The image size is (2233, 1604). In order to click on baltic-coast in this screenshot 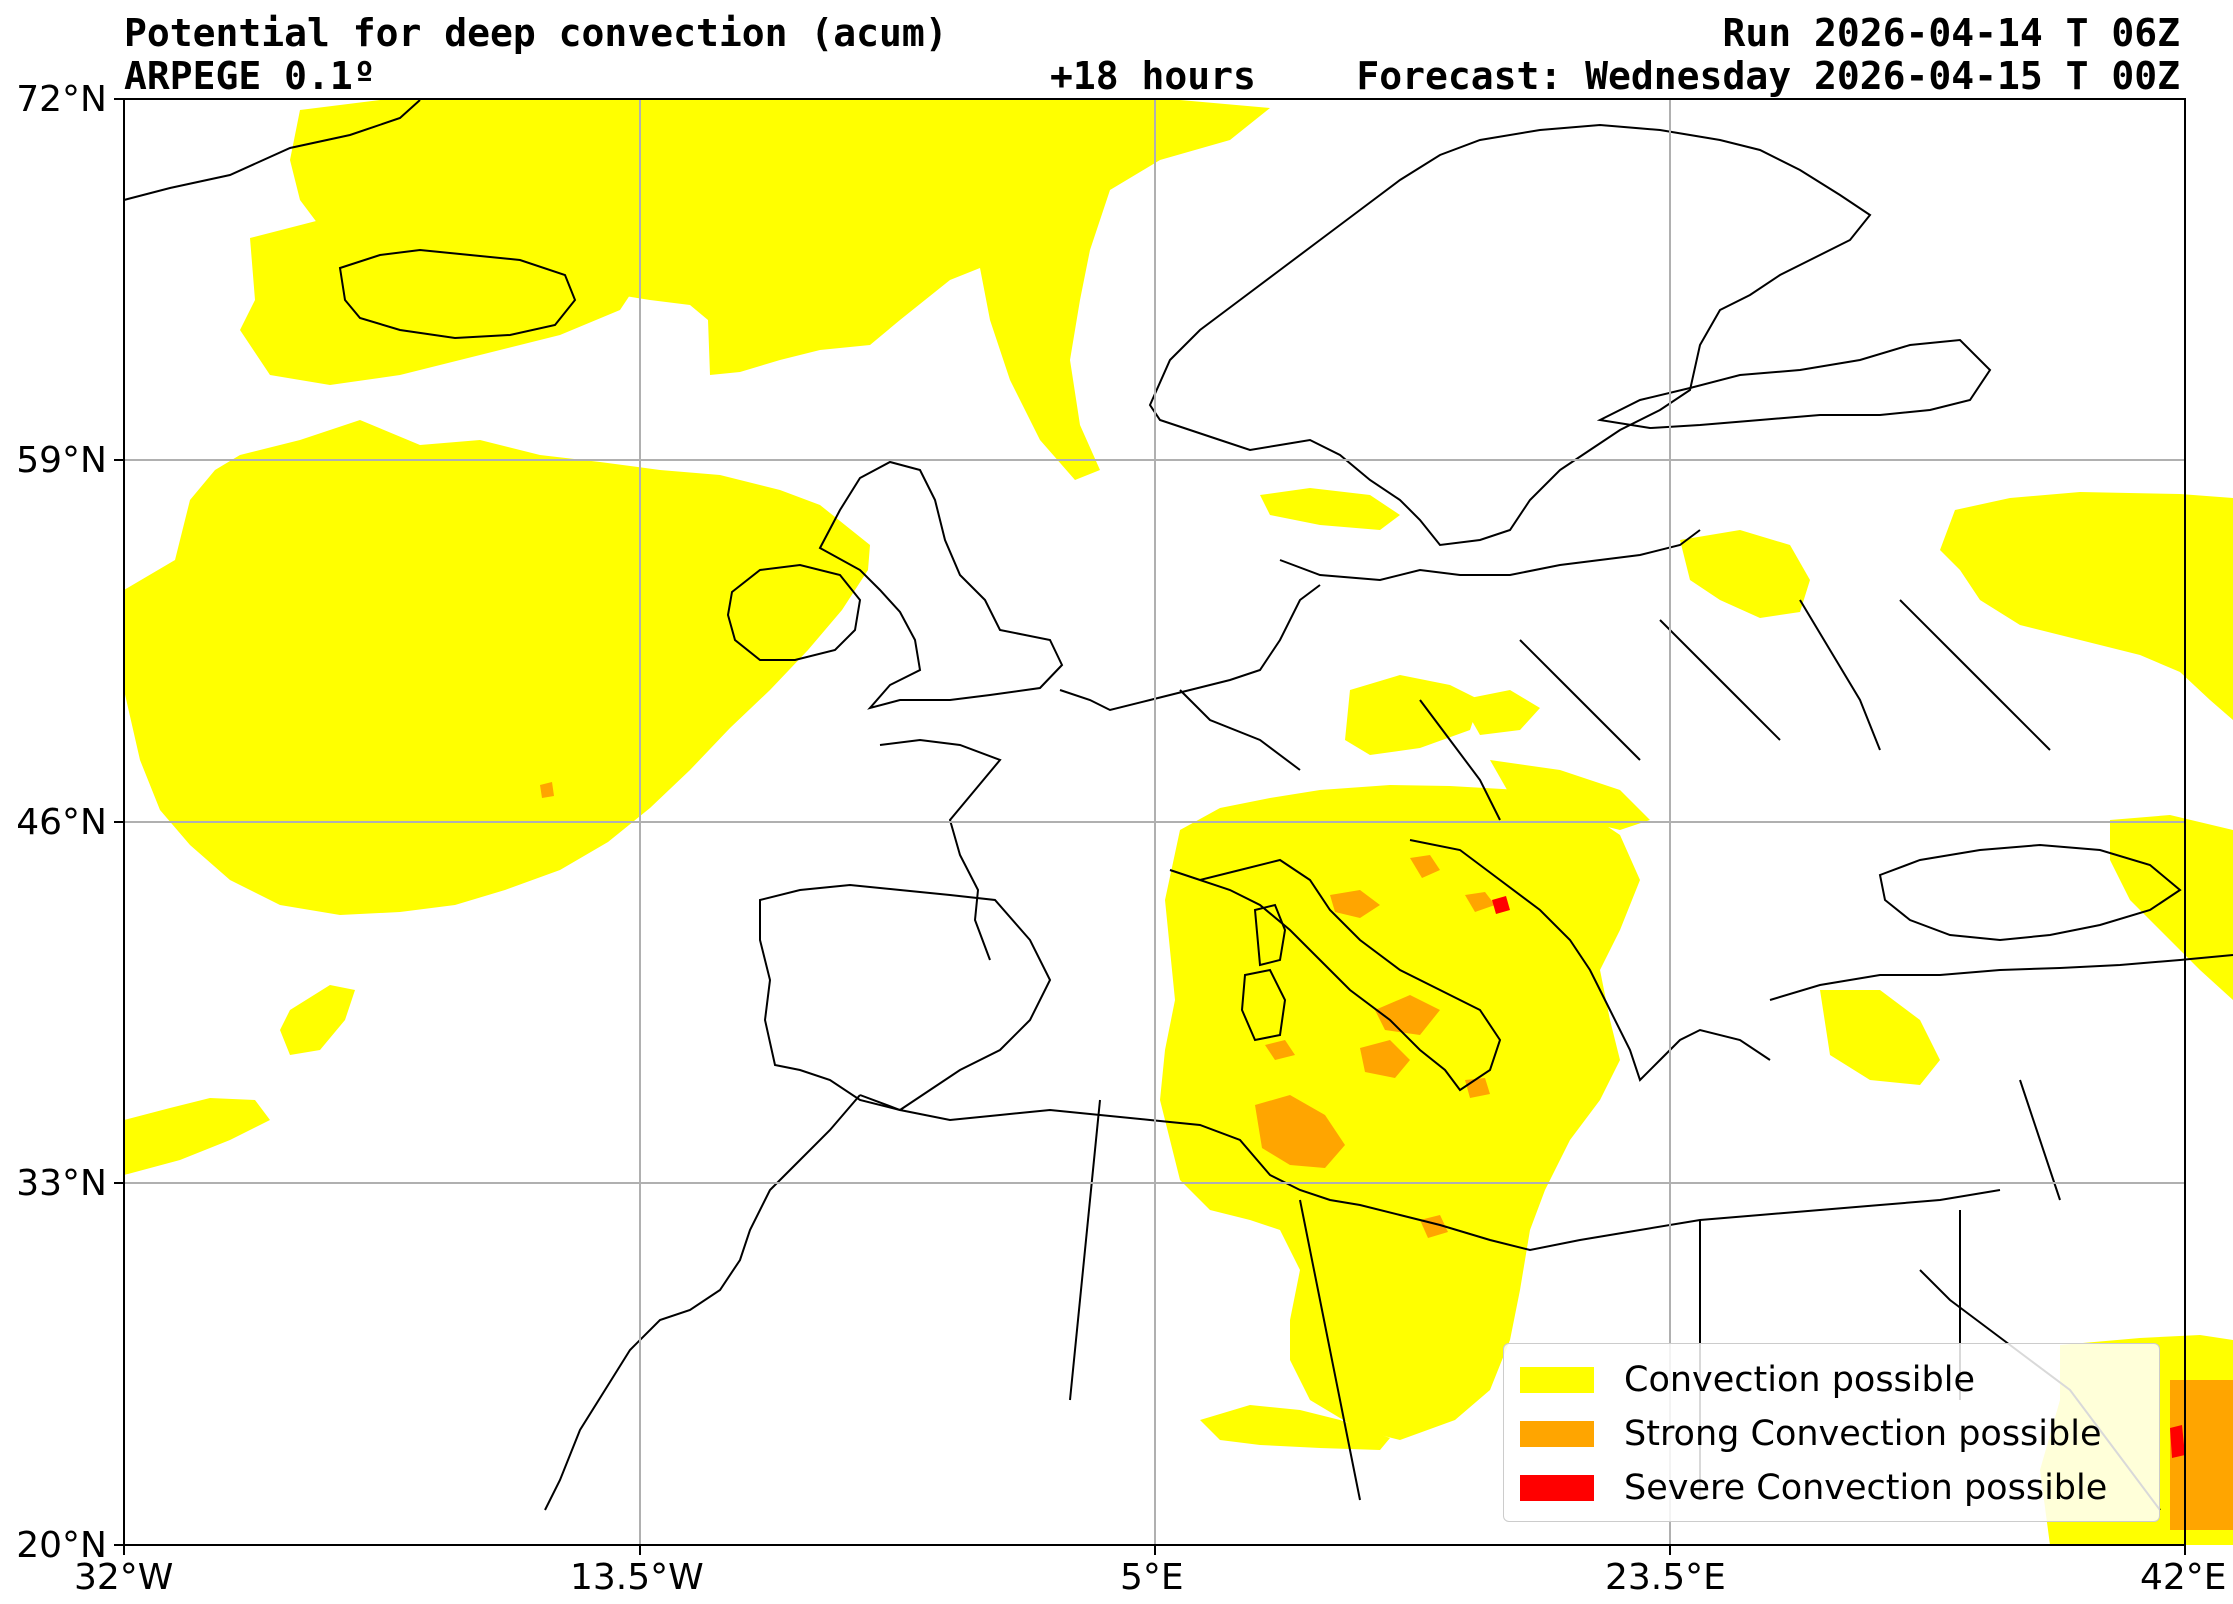, I will do `click(1490, 555)`.